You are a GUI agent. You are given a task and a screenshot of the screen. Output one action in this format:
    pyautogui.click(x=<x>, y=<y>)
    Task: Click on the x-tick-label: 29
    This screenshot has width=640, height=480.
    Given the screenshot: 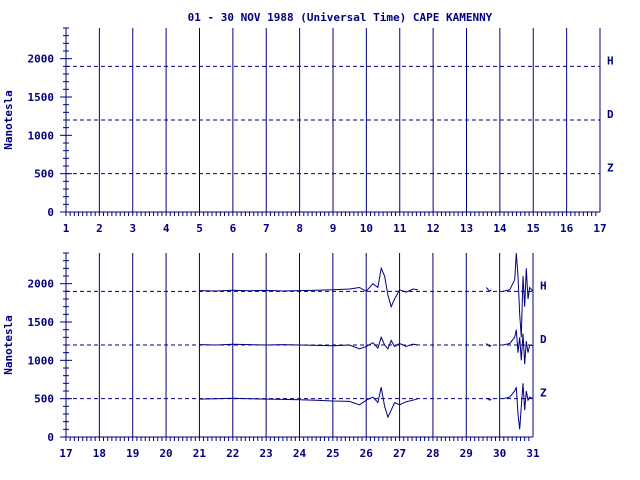 What is the action you would take?
    pyautogui.click(x=466, y=453)
    